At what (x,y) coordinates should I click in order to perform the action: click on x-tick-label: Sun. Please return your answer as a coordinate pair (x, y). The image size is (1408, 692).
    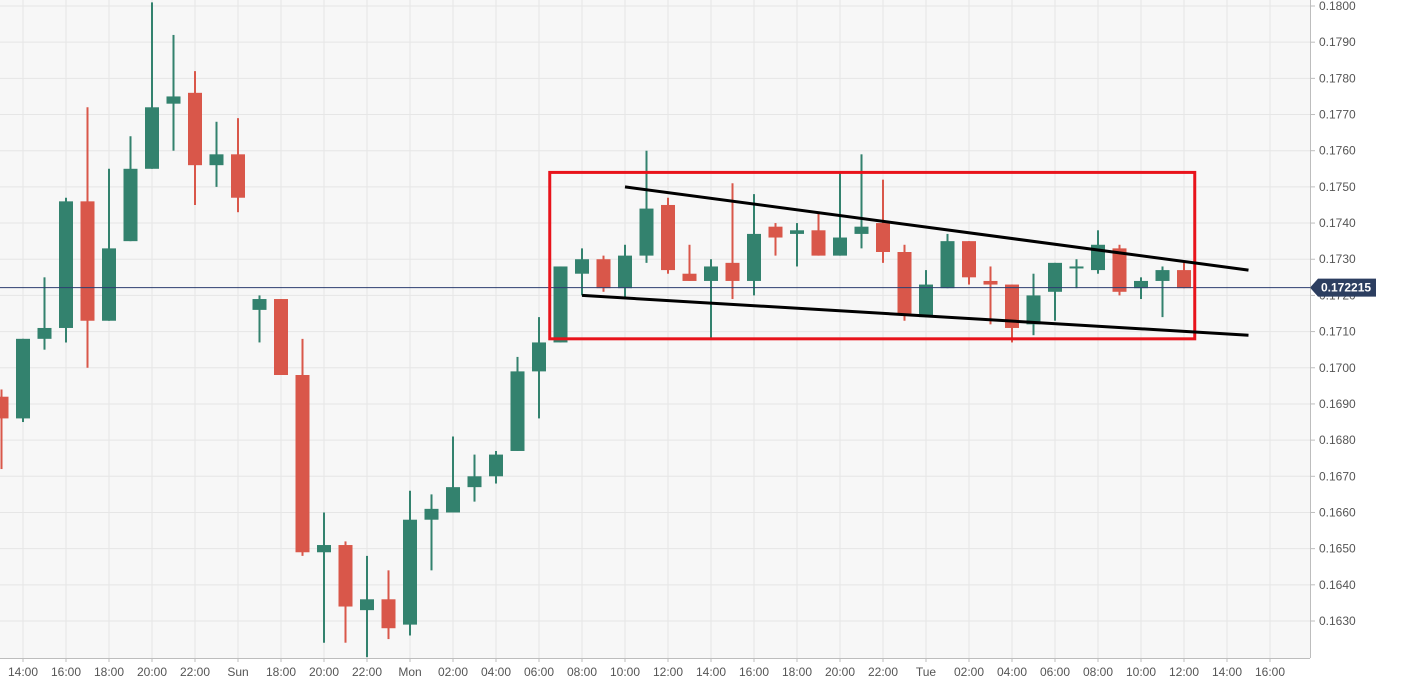
    Looking at the image, I should click on (237, 672).